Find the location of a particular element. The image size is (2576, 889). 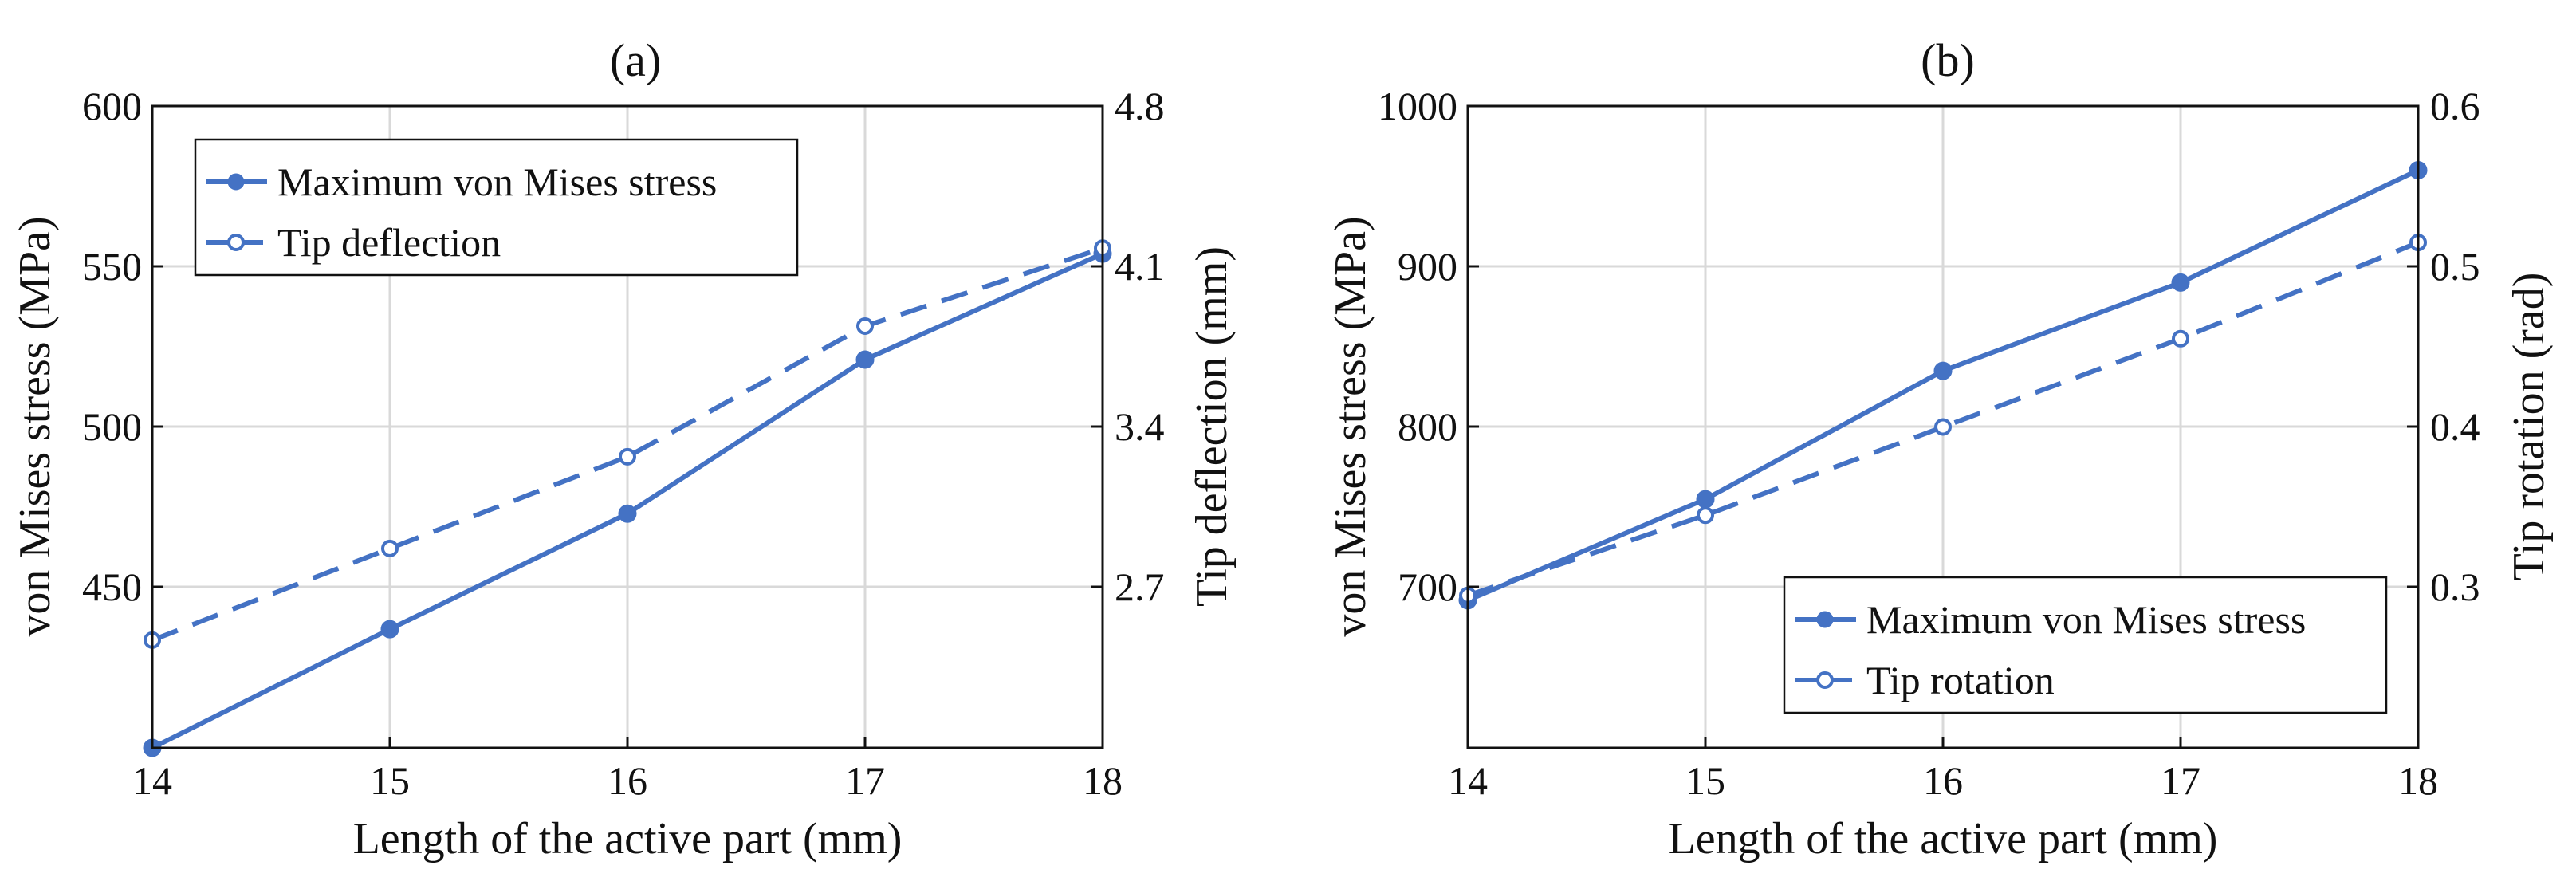

panel-b-ytick-label-right: 0.5 is located at coordinates (2455, 266).